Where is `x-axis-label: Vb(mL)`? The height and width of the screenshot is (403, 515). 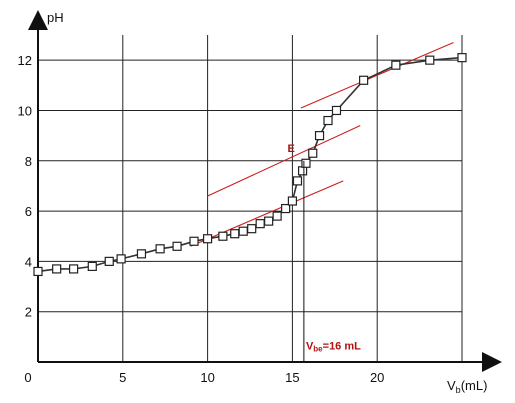 x-axis-label: Vb(mL) is located at coordinates (467, 386).